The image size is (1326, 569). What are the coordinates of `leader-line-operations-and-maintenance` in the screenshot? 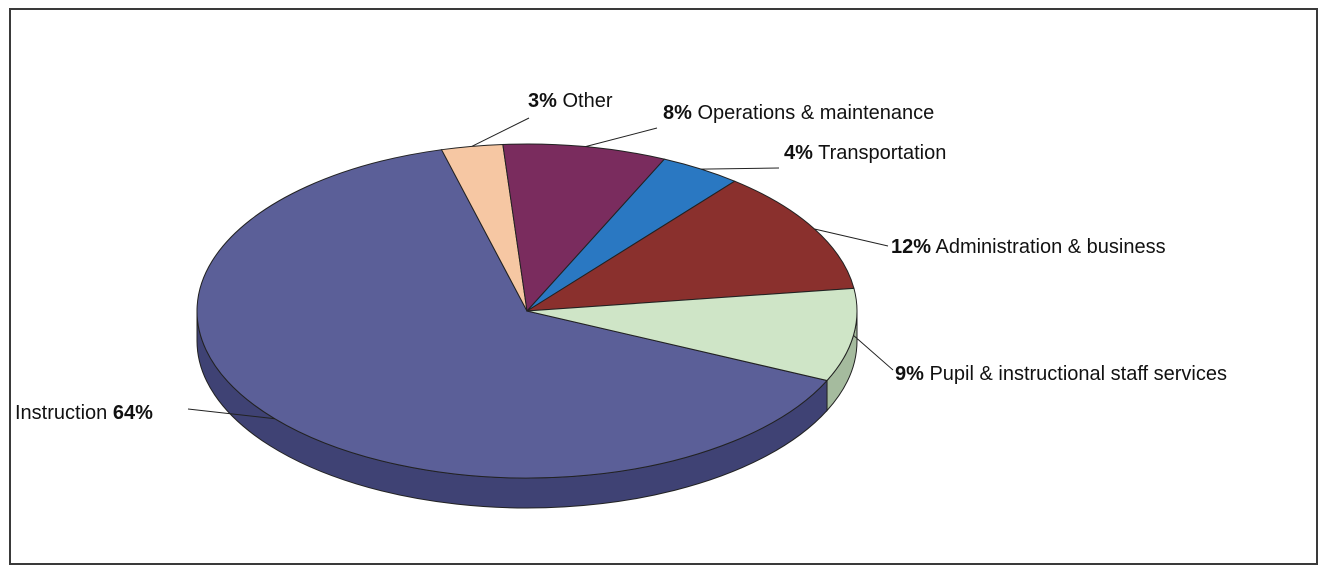 It's located at (621, 137).